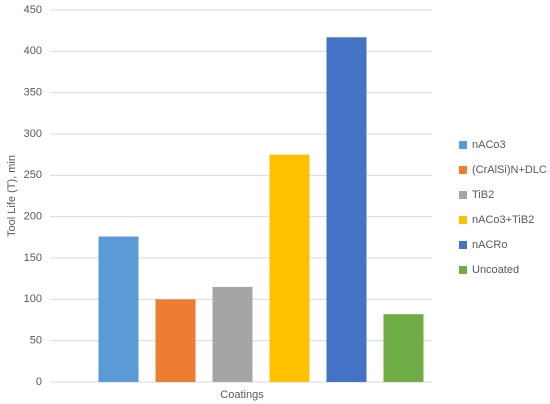 The height and width of the screenshot is (404, 550). I want to click on y-tick-label: 250, so click(33, 175).